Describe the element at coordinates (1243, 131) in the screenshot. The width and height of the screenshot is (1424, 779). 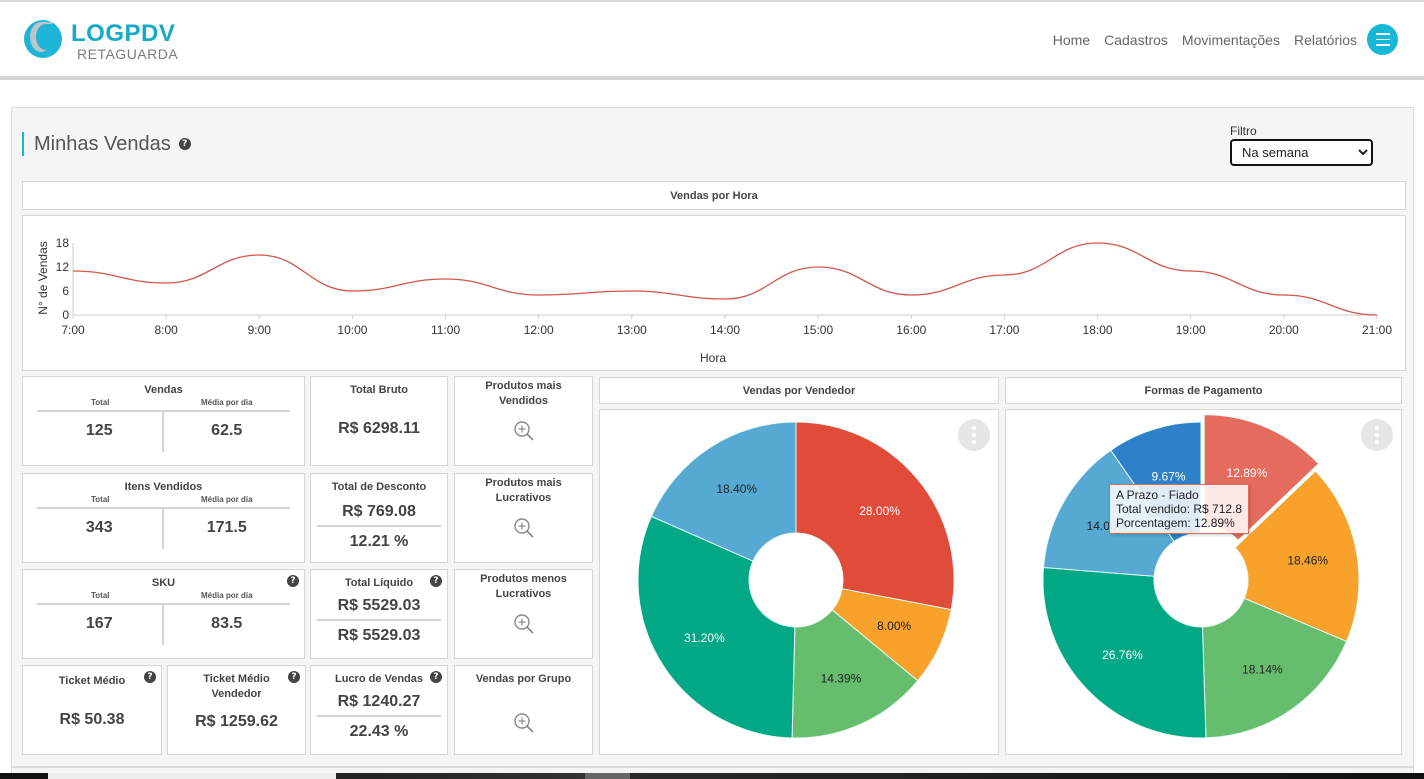
I see `filter-label: Filtro` at that location.